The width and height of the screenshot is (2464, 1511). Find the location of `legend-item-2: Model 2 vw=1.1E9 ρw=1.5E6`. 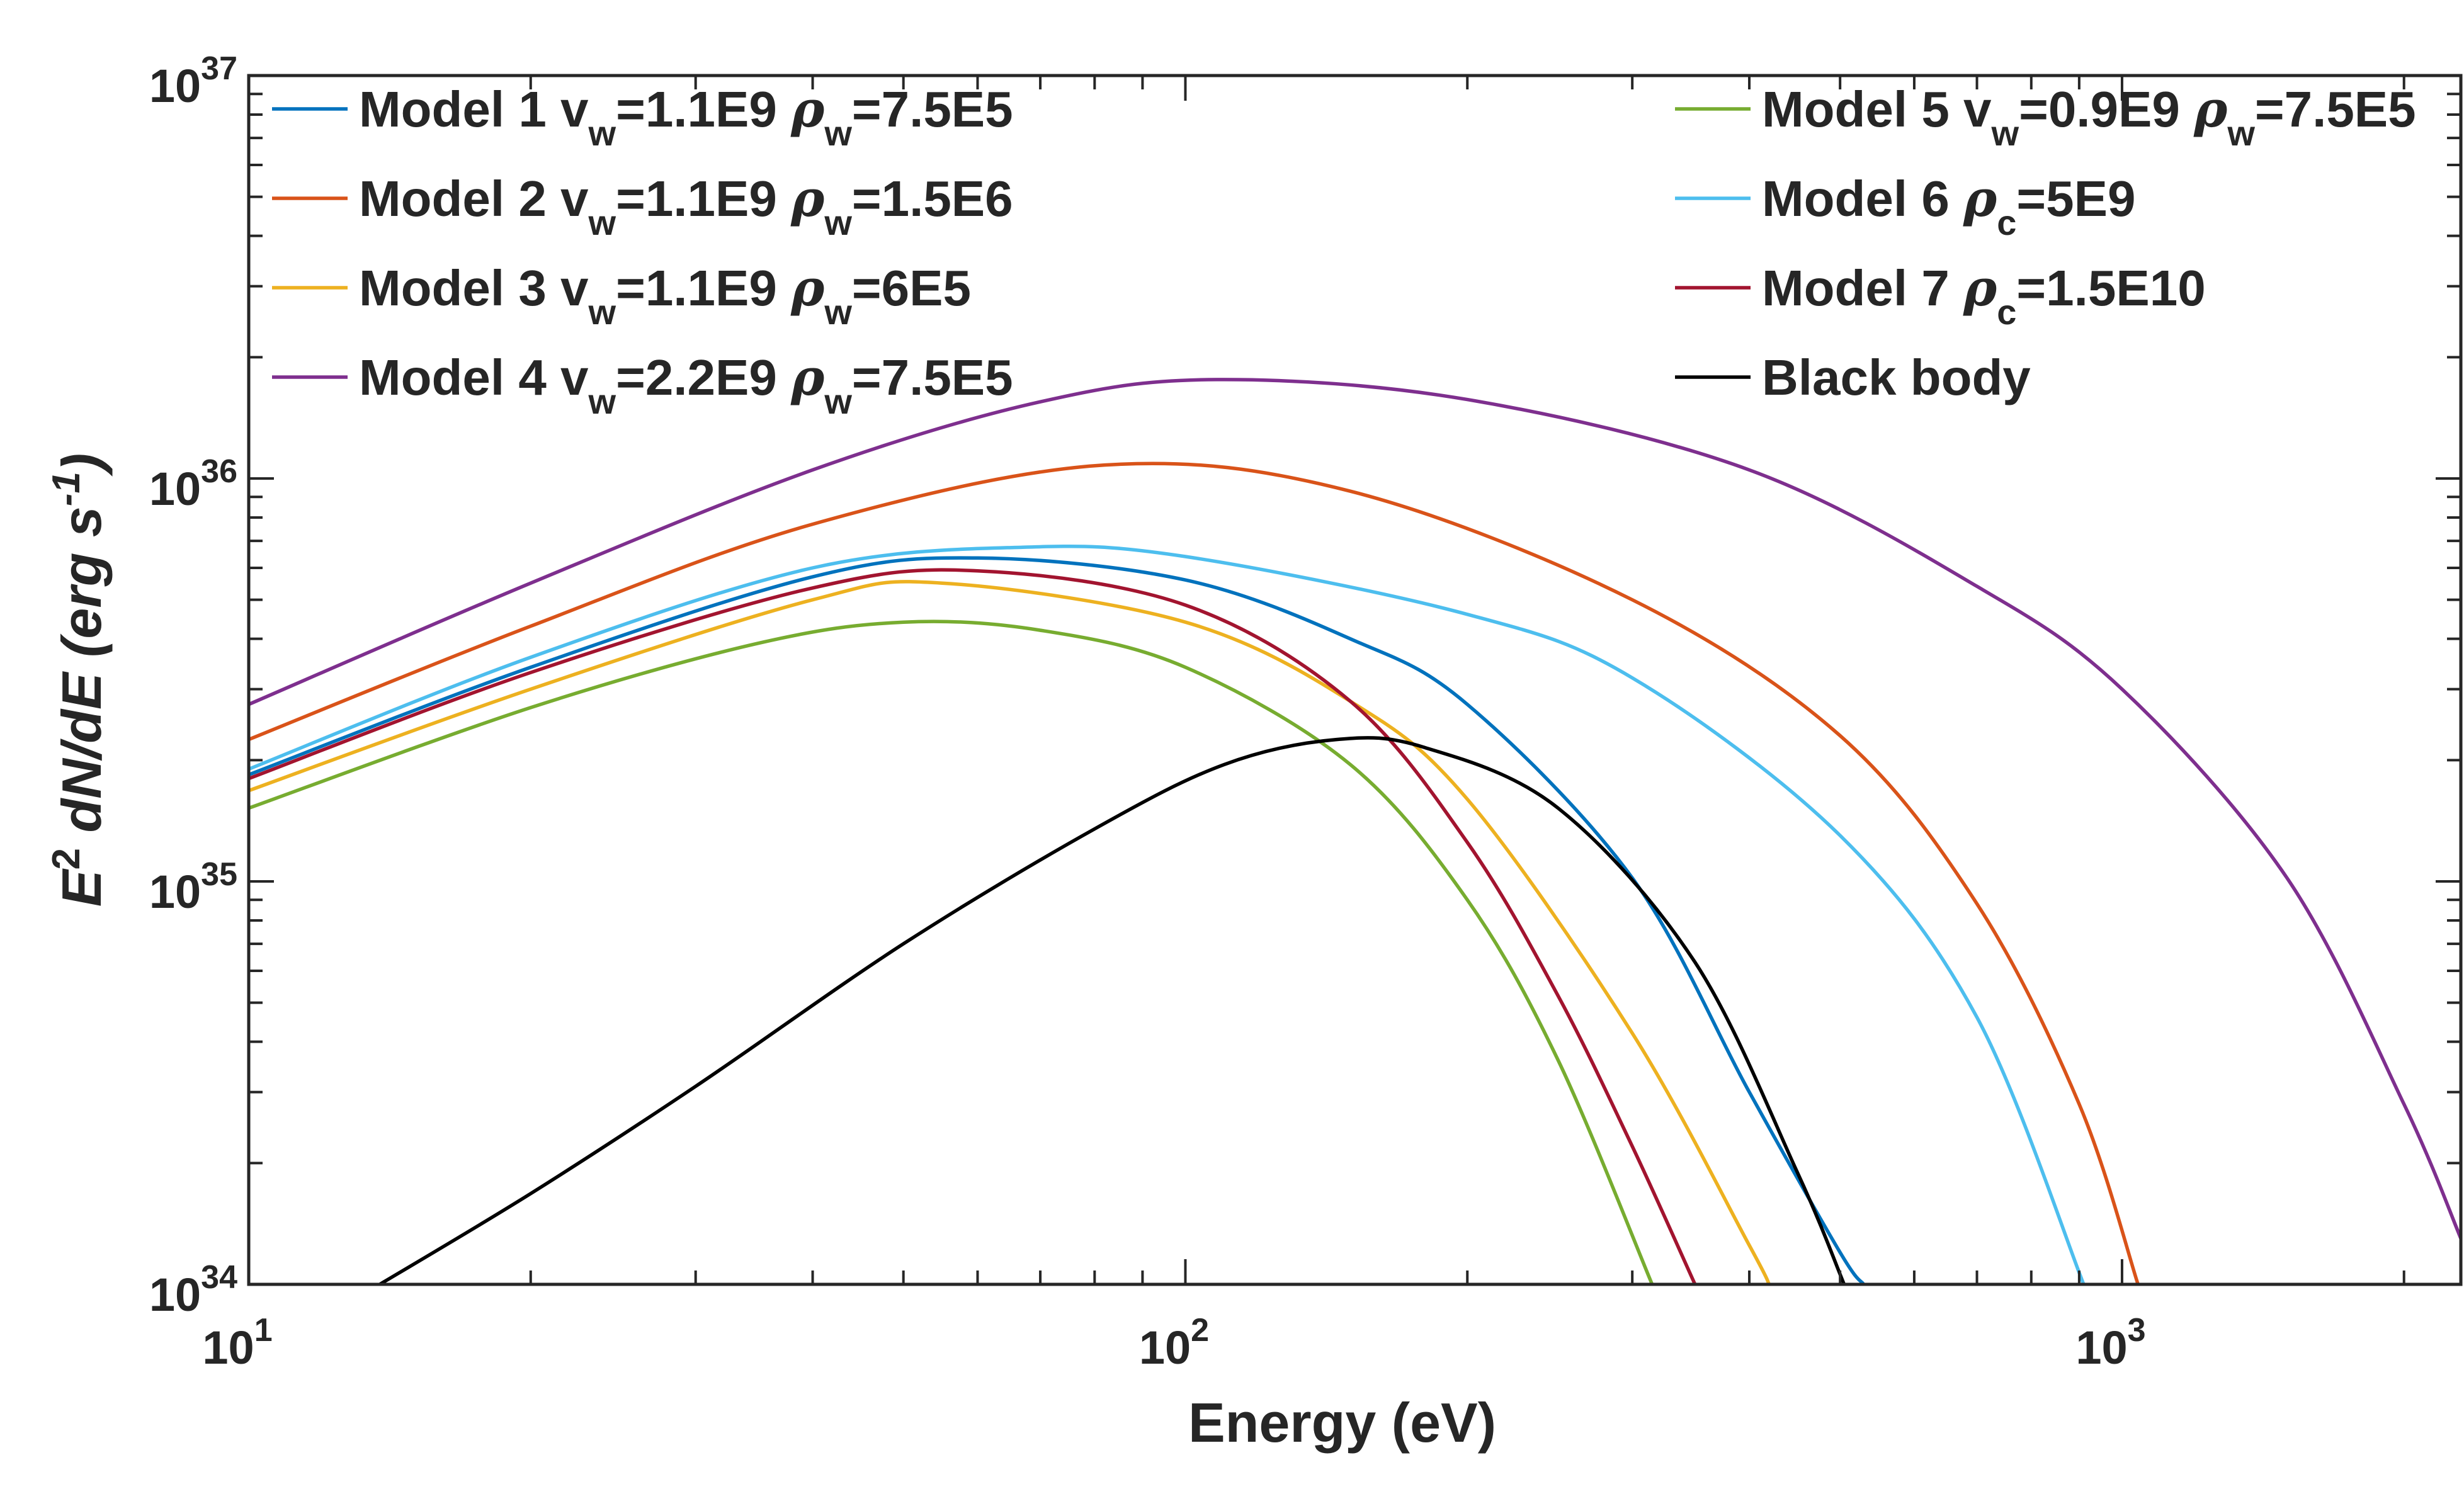

legend-item-2: Model 2 vw=1.1E9 ρw=1.5E6 is located at coordinates (642, 205).